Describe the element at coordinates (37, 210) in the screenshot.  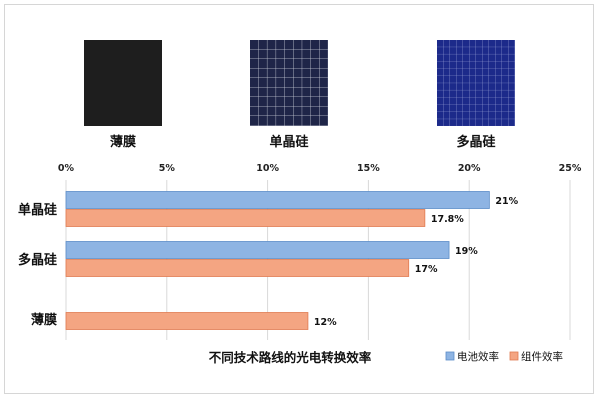
I see `category-label-0: 单晶硅` at that location.